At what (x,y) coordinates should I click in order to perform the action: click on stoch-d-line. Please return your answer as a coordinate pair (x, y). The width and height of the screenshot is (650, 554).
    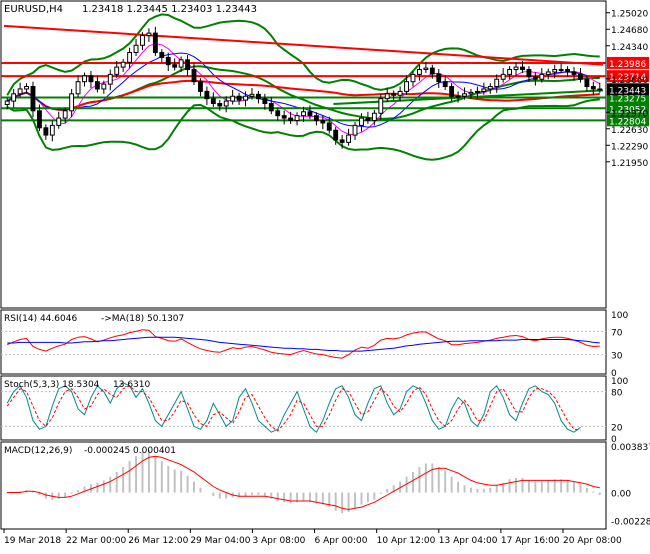
    Looking at the image, I should click on (293, 408).